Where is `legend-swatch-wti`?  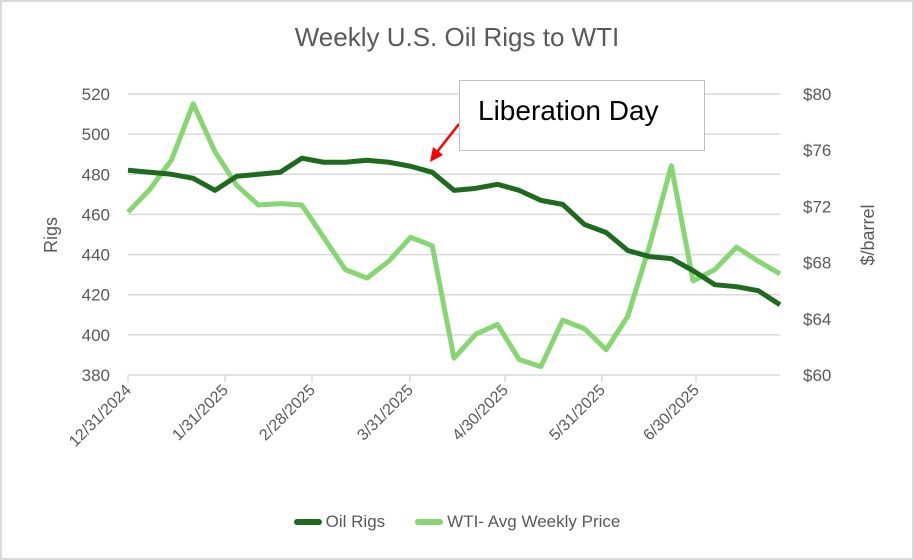
legend-swatch-wti is located at coordinates (429, 522).